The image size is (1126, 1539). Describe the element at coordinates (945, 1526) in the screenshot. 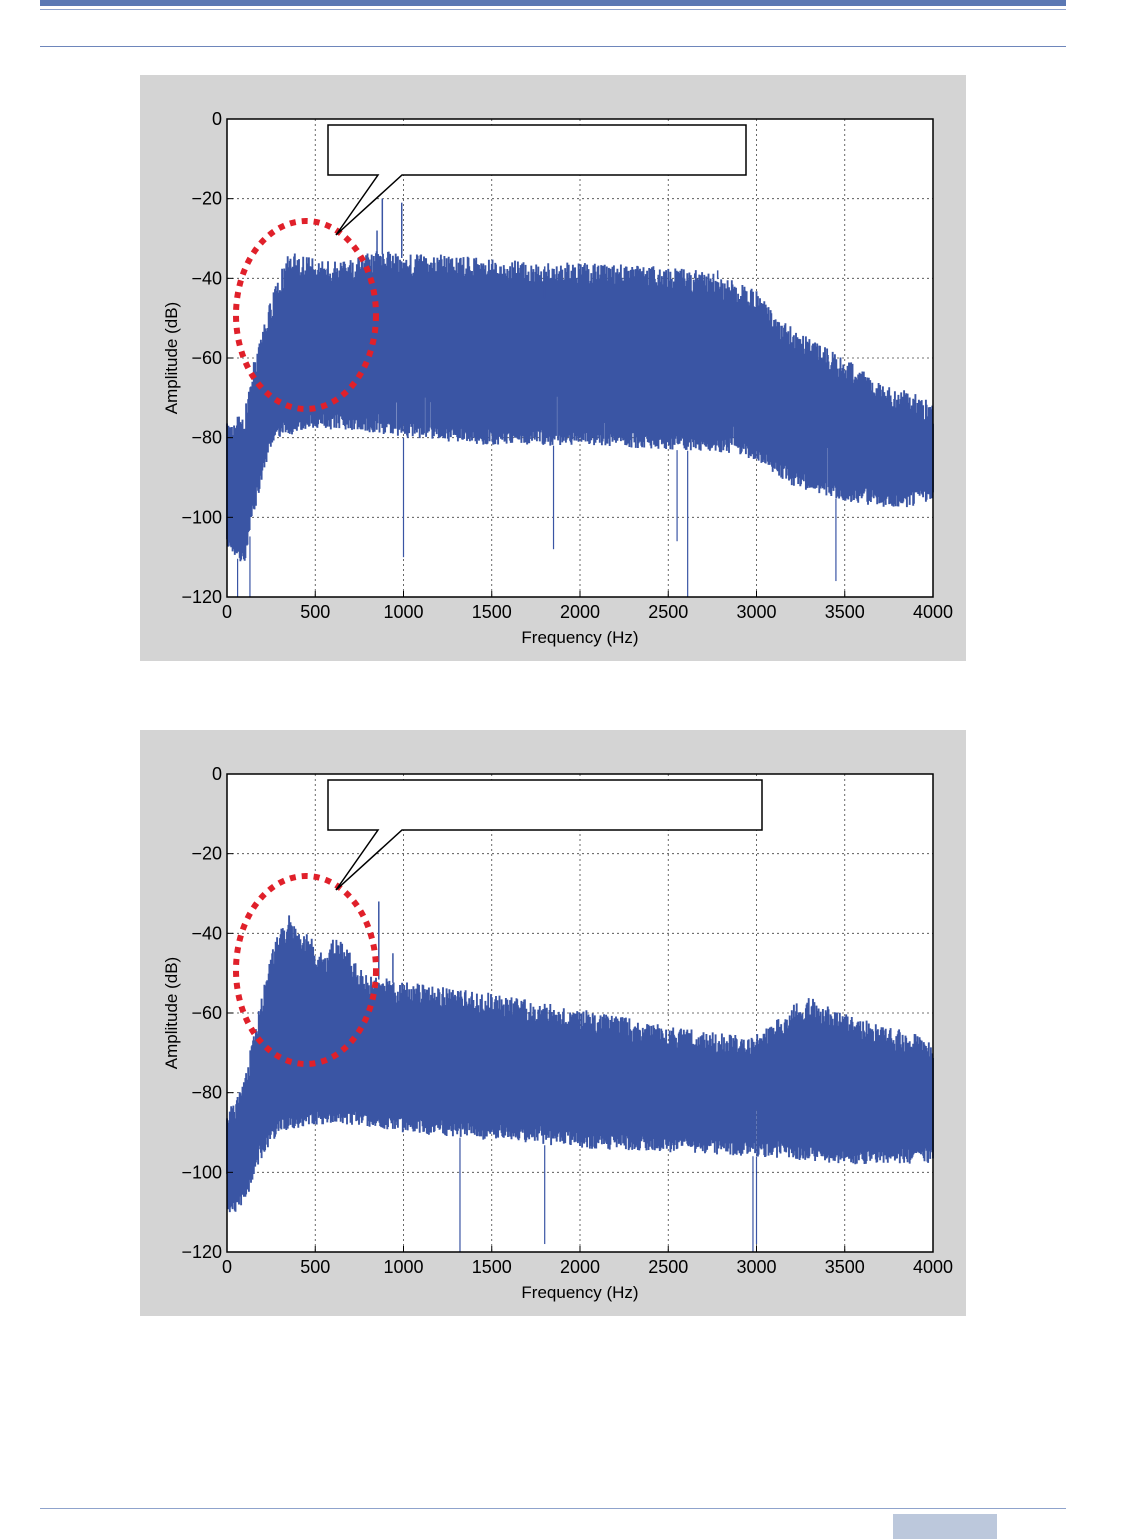

I see `page-number-tab` at that location.